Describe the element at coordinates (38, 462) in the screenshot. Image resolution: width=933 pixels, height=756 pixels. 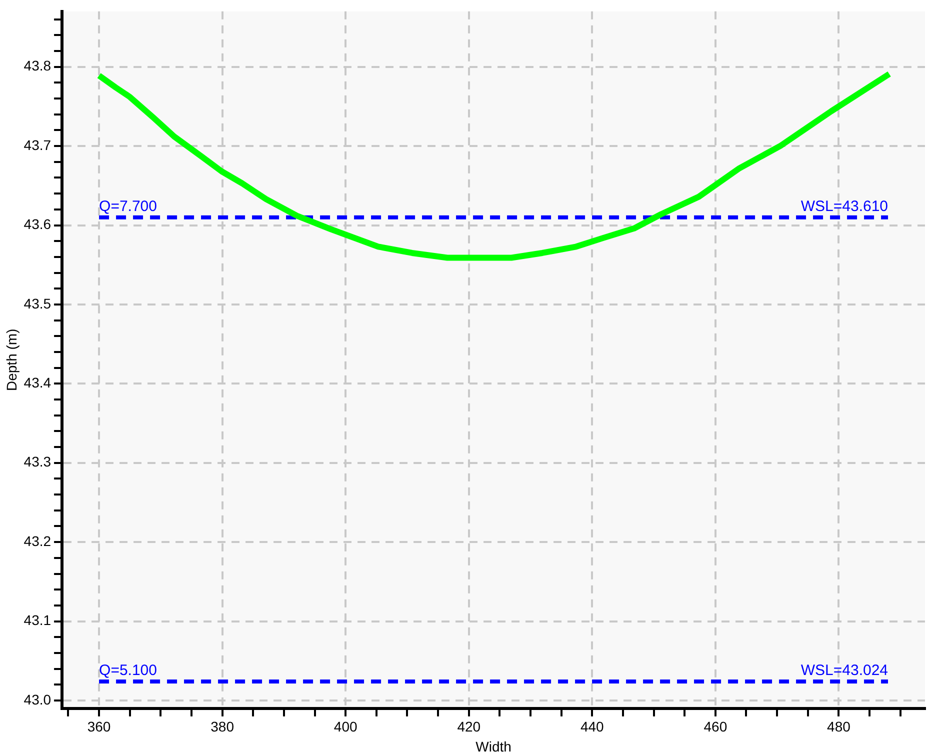
I see `y-tick-label: 43.3` at that location.